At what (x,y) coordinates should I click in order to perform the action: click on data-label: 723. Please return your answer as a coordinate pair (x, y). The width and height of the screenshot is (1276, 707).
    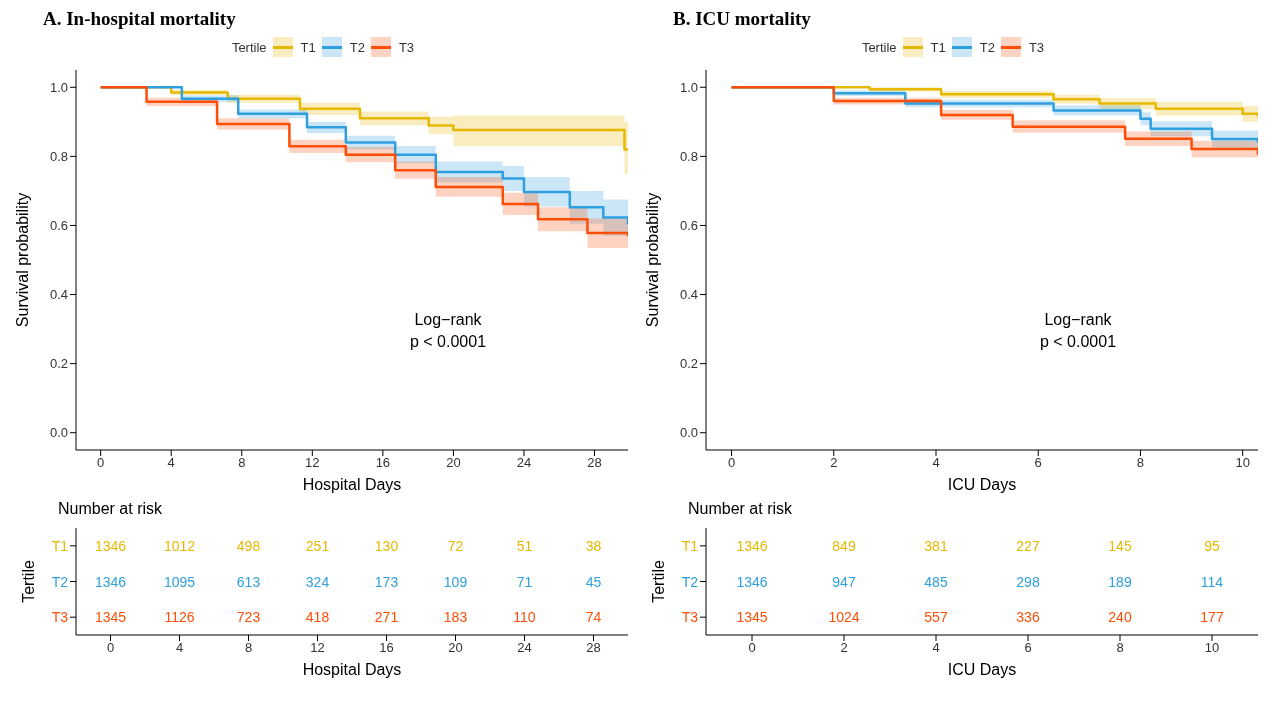
    Looking at the image, I should click on (248, 617).